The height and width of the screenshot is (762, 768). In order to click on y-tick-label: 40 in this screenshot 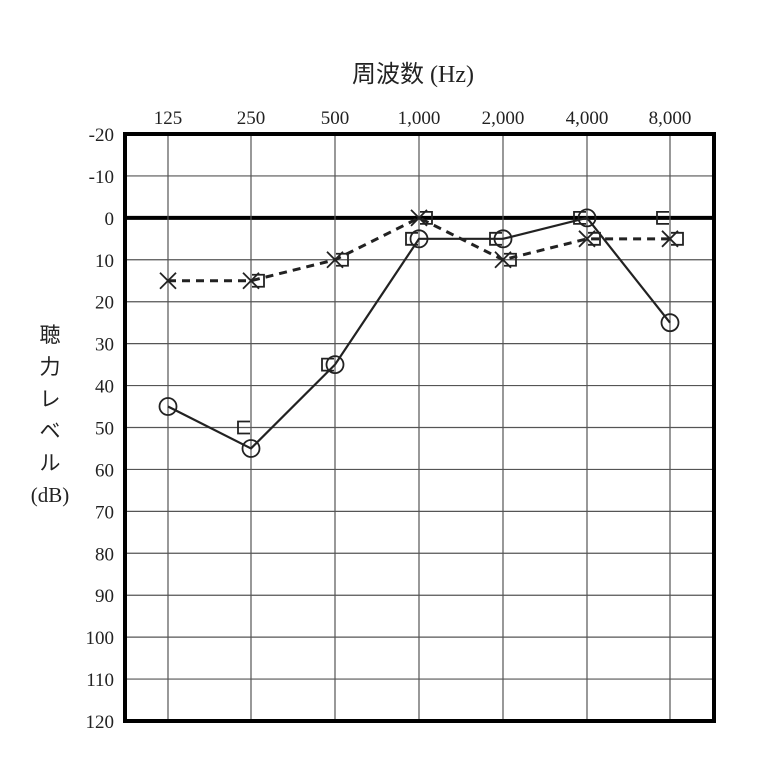, I will do `click(104, 387)`.